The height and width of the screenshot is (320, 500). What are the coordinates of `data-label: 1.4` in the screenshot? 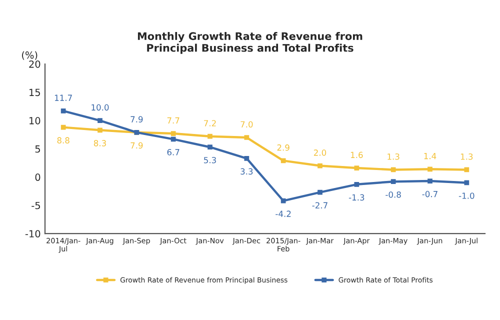 It's located at (430, 156).